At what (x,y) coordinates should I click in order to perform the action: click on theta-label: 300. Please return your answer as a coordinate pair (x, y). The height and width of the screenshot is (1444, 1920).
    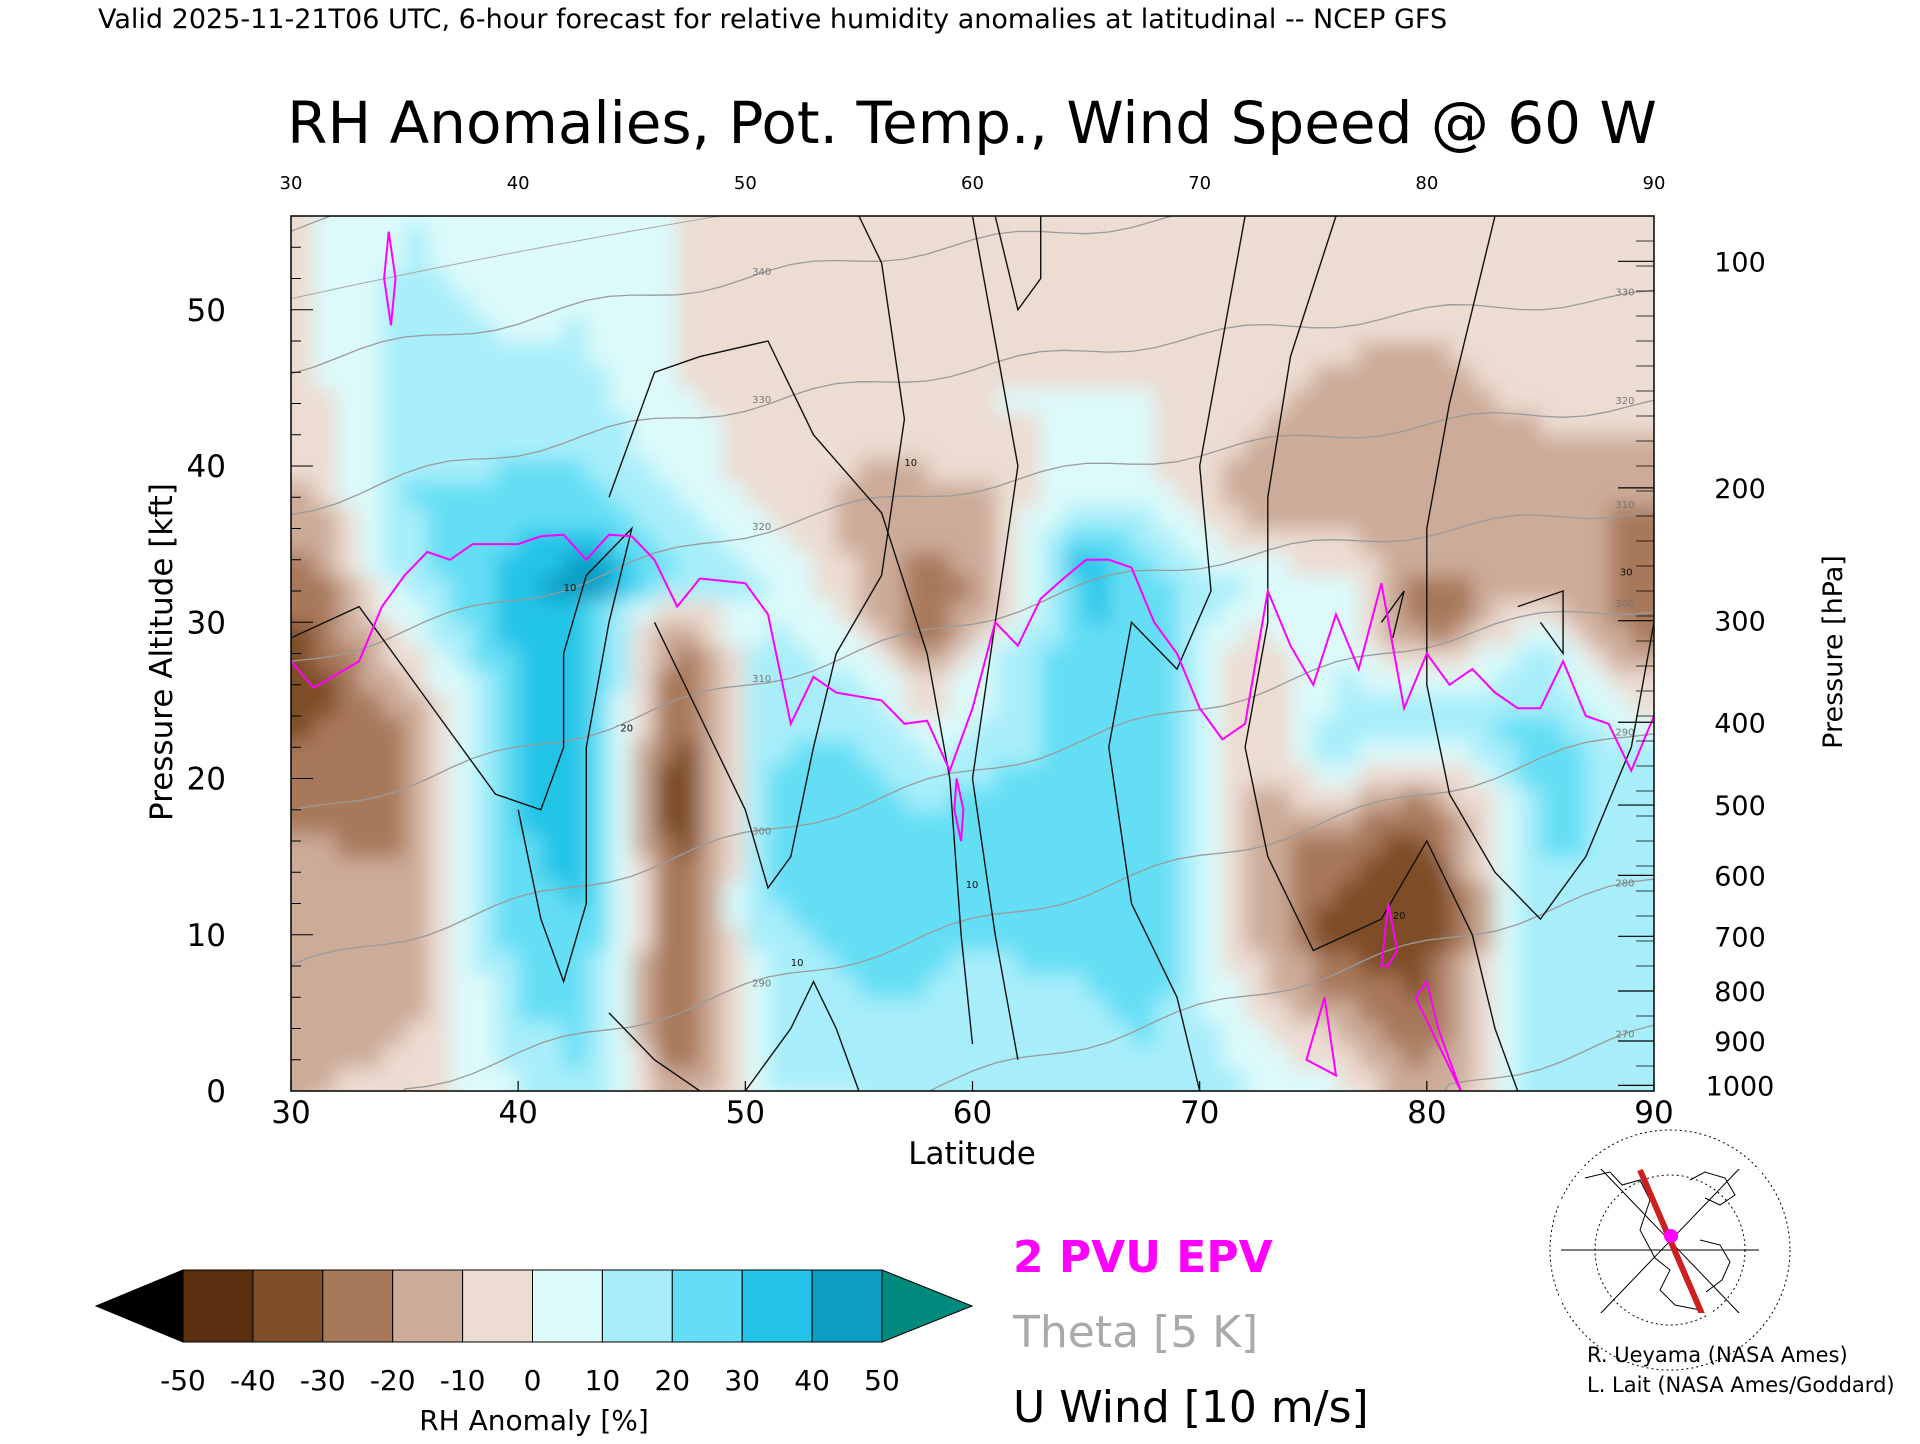
    Looking at the image, I should click on (761, 831).